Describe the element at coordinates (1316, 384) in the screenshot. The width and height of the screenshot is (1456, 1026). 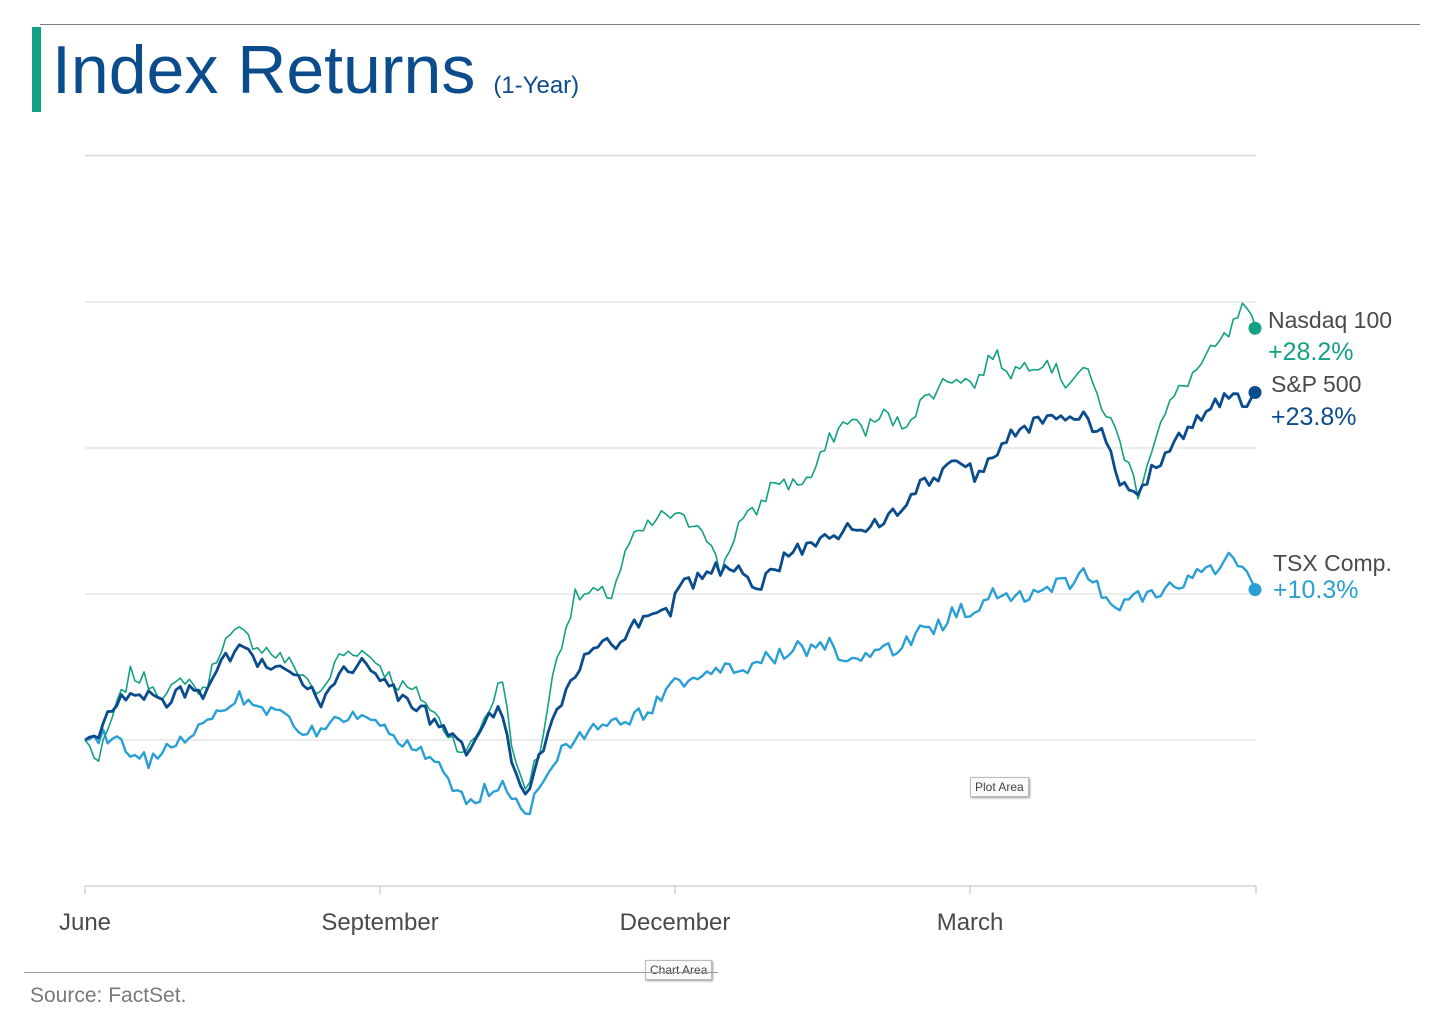
I see `series-name-s-p-500: S&P 500` at that location.